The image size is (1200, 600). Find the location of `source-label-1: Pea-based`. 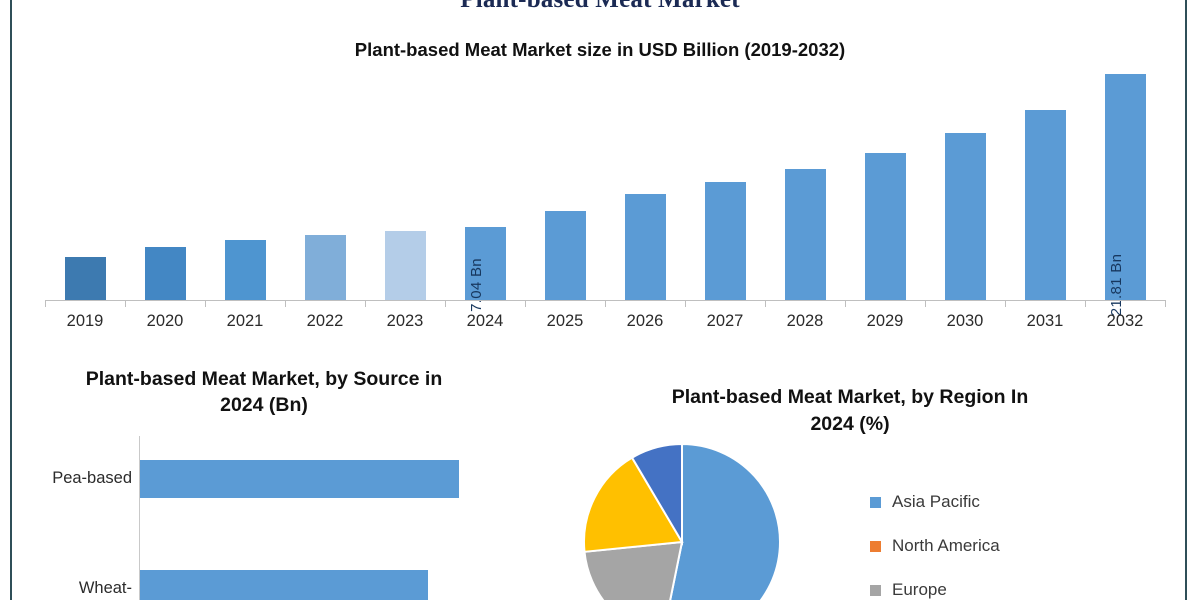

source-label-1: Pea-based is located at coordinates (92, 478).